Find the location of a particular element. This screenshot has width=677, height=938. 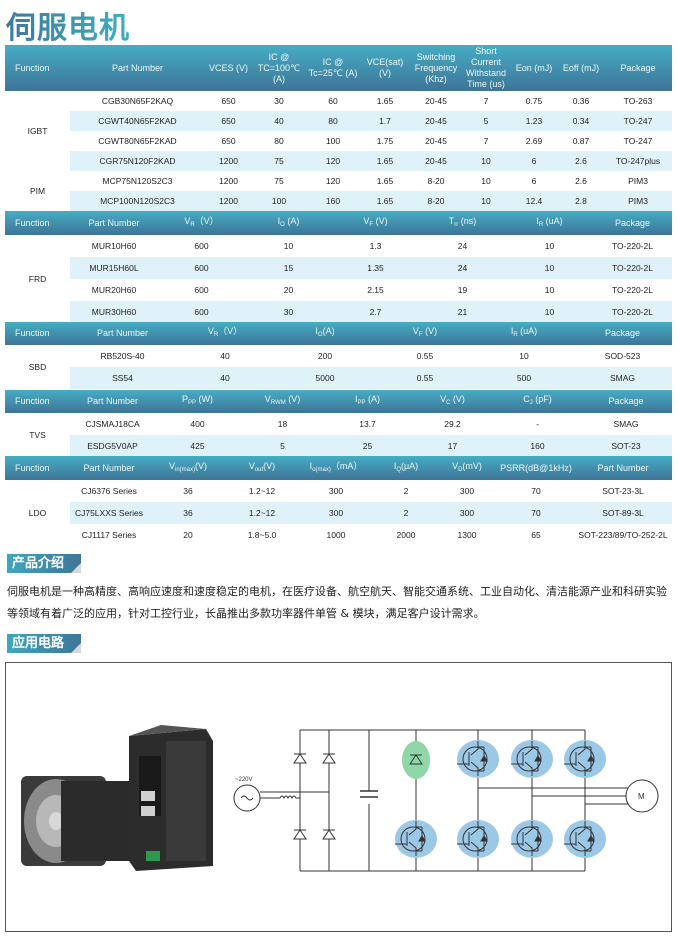

column-header: IQ(μA) is located at coordinates (406, 468).